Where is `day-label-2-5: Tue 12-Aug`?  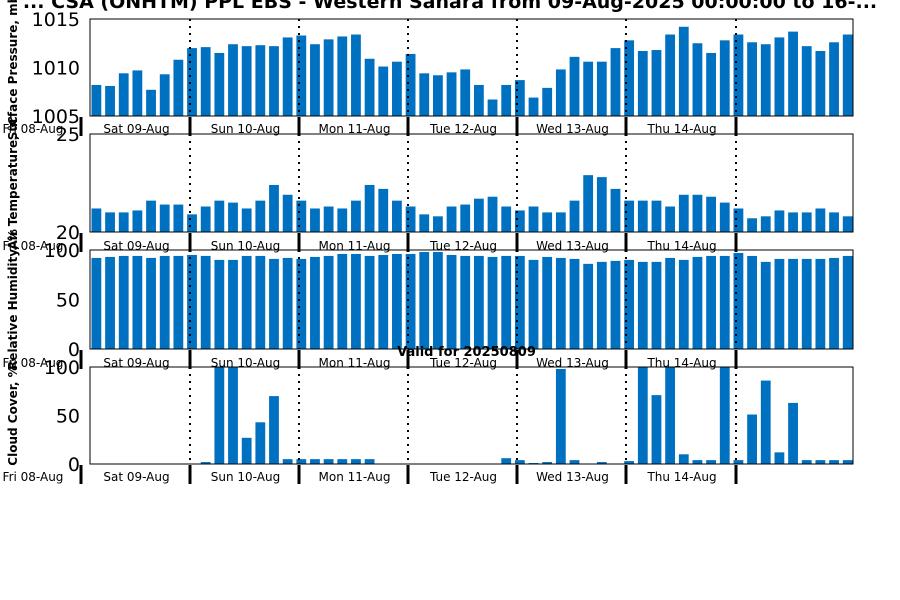 day-label-2-5: Tue 12-Aug is located at coordinates (463, 246).